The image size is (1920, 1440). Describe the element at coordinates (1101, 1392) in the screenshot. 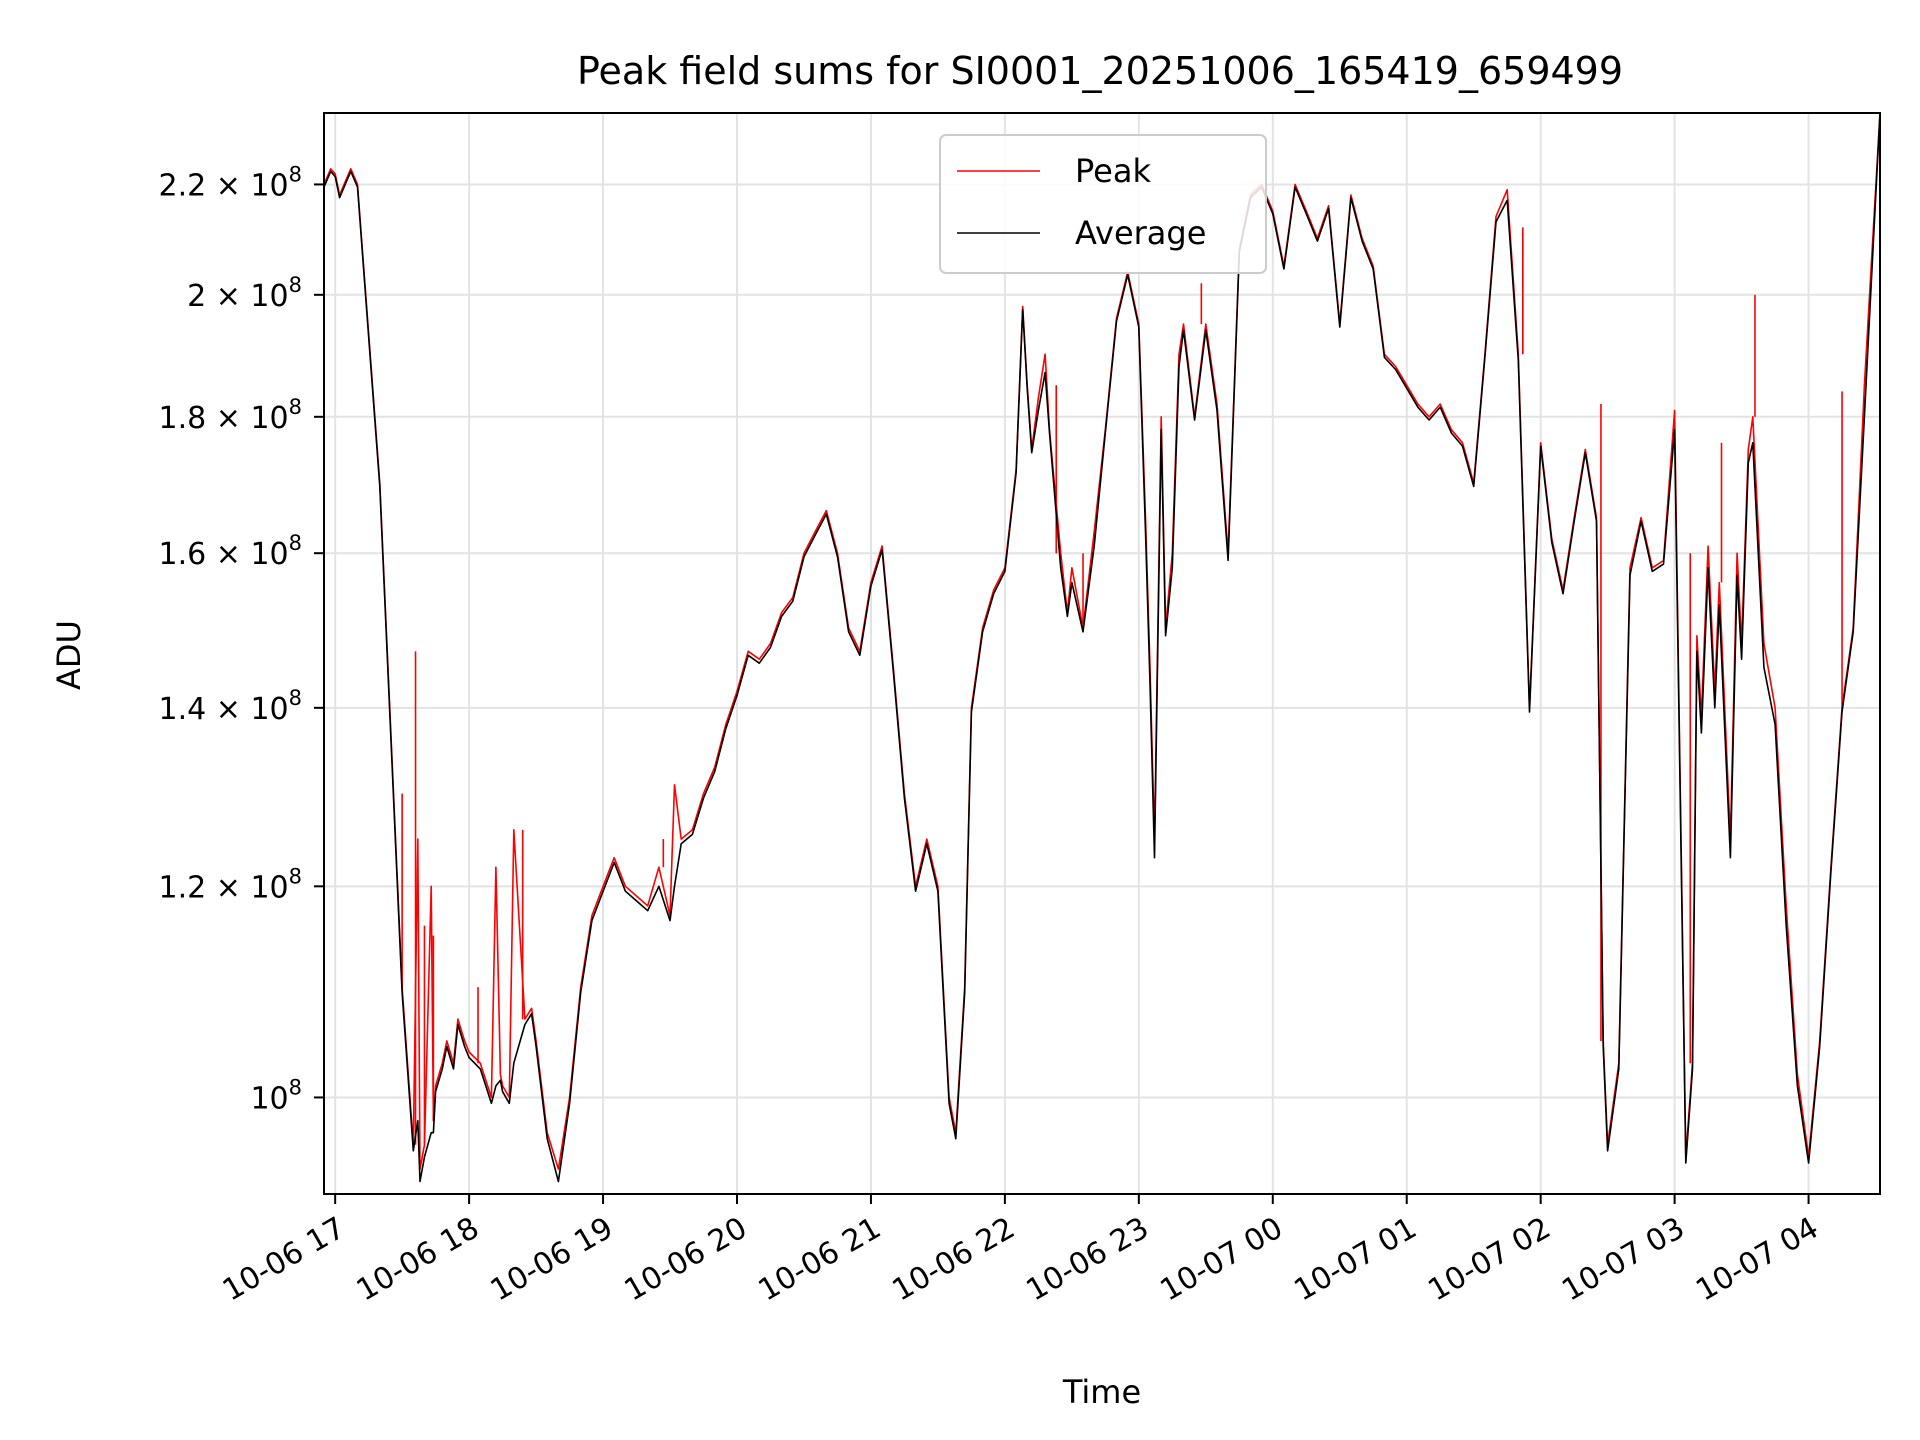

I see `x-axis-label: Time` at that location.